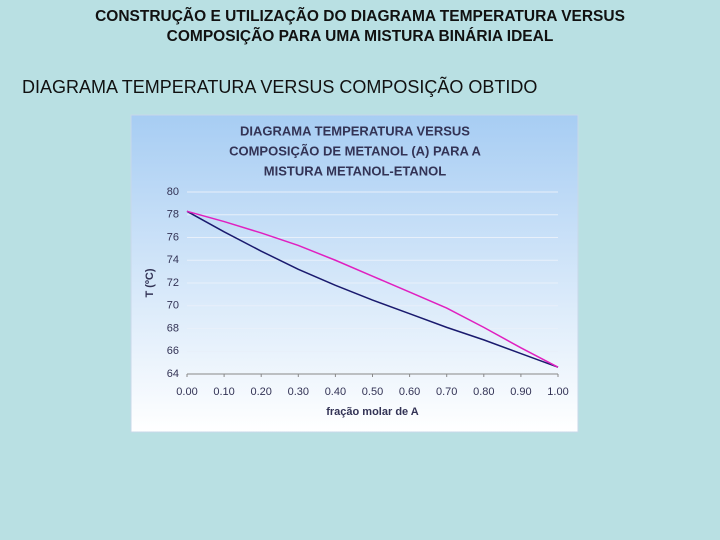  Describe the element at coordinates (409, 392) in the screenshot. I see `x-tick-label: 0.60` at that location.